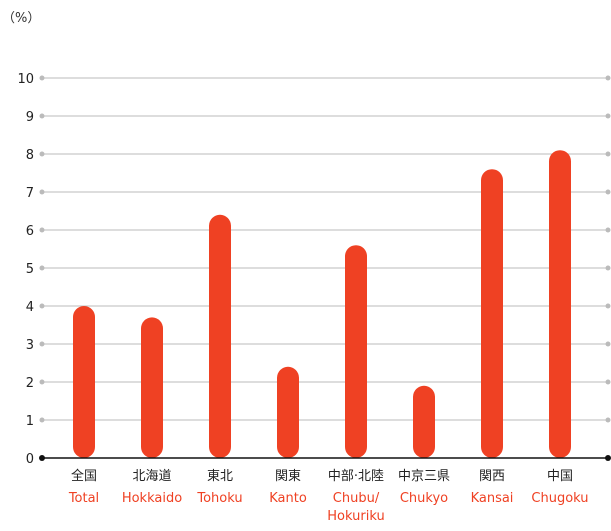 Image resolution: width=611 pixels, height=531 pixels. I want to click on x-tick-label-en: Total, so click(83, 498).